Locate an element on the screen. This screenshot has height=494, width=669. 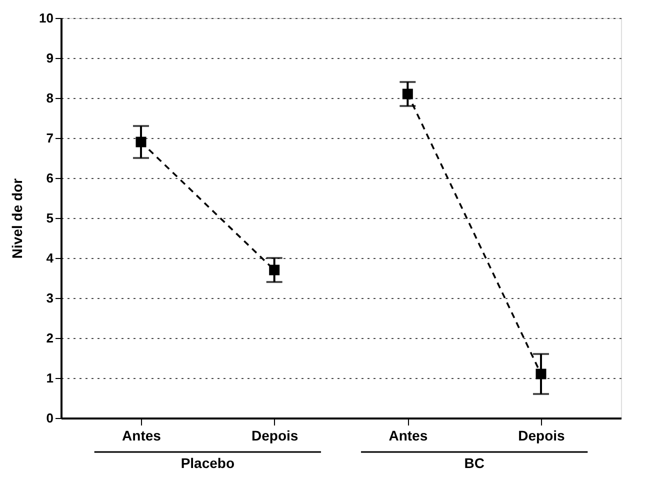
y-tick-label: 6 is located at coordinates (50, 178).